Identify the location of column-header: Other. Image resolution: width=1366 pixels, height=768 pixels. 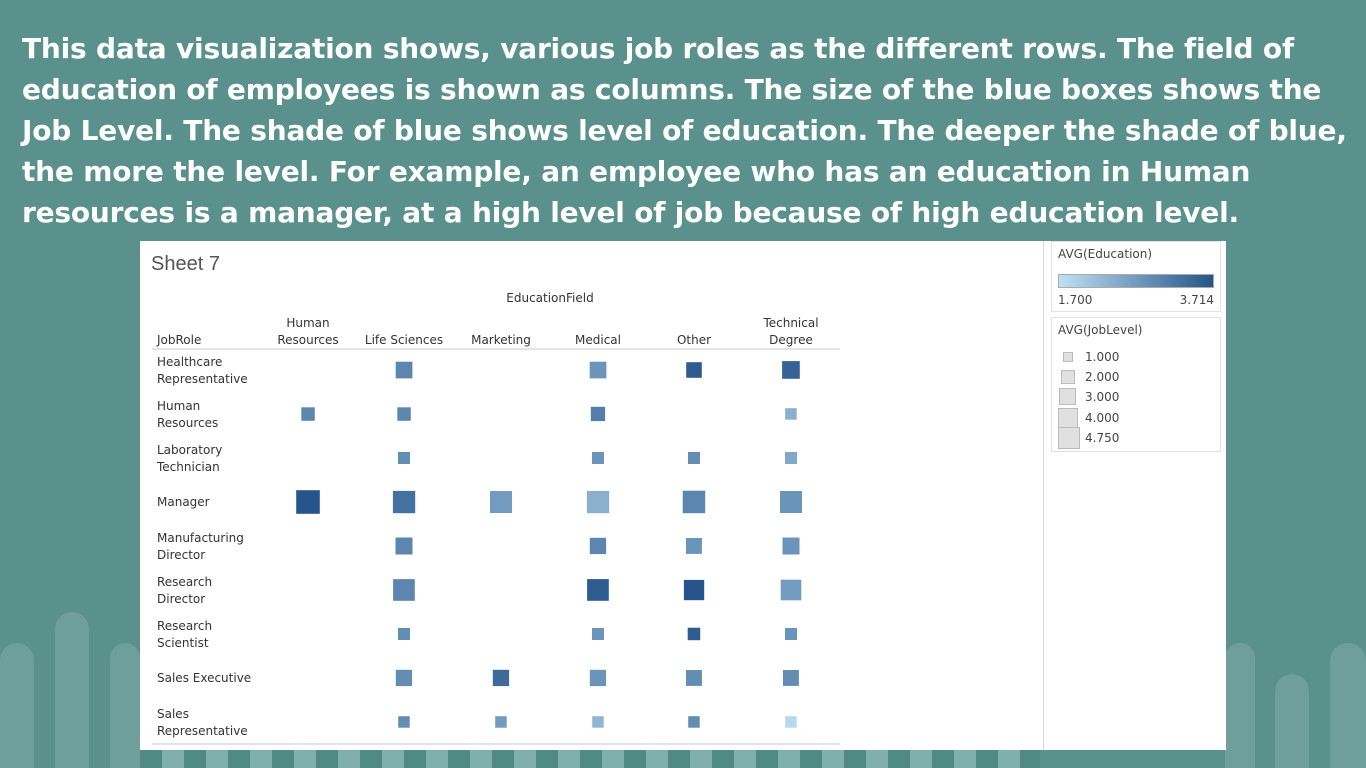
(694, 340).